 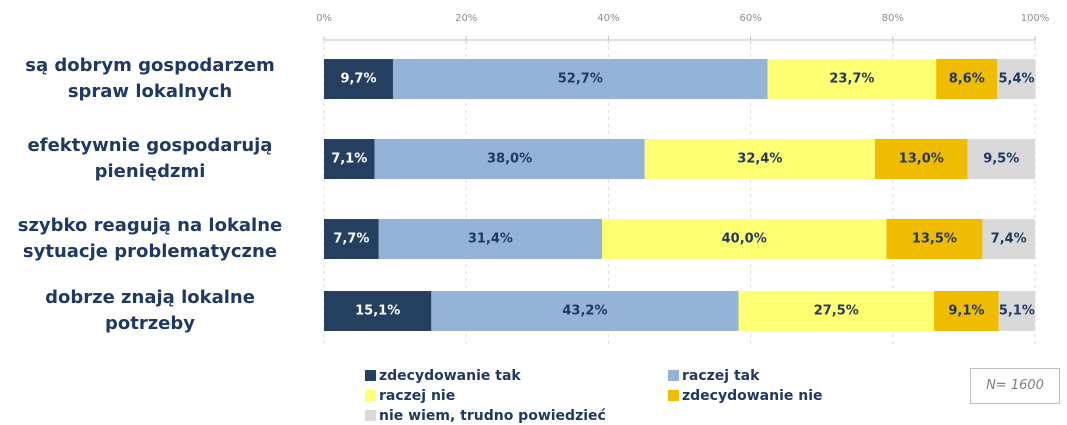 I want to click on data-label: 38,0%, so click(x=509, y=159).